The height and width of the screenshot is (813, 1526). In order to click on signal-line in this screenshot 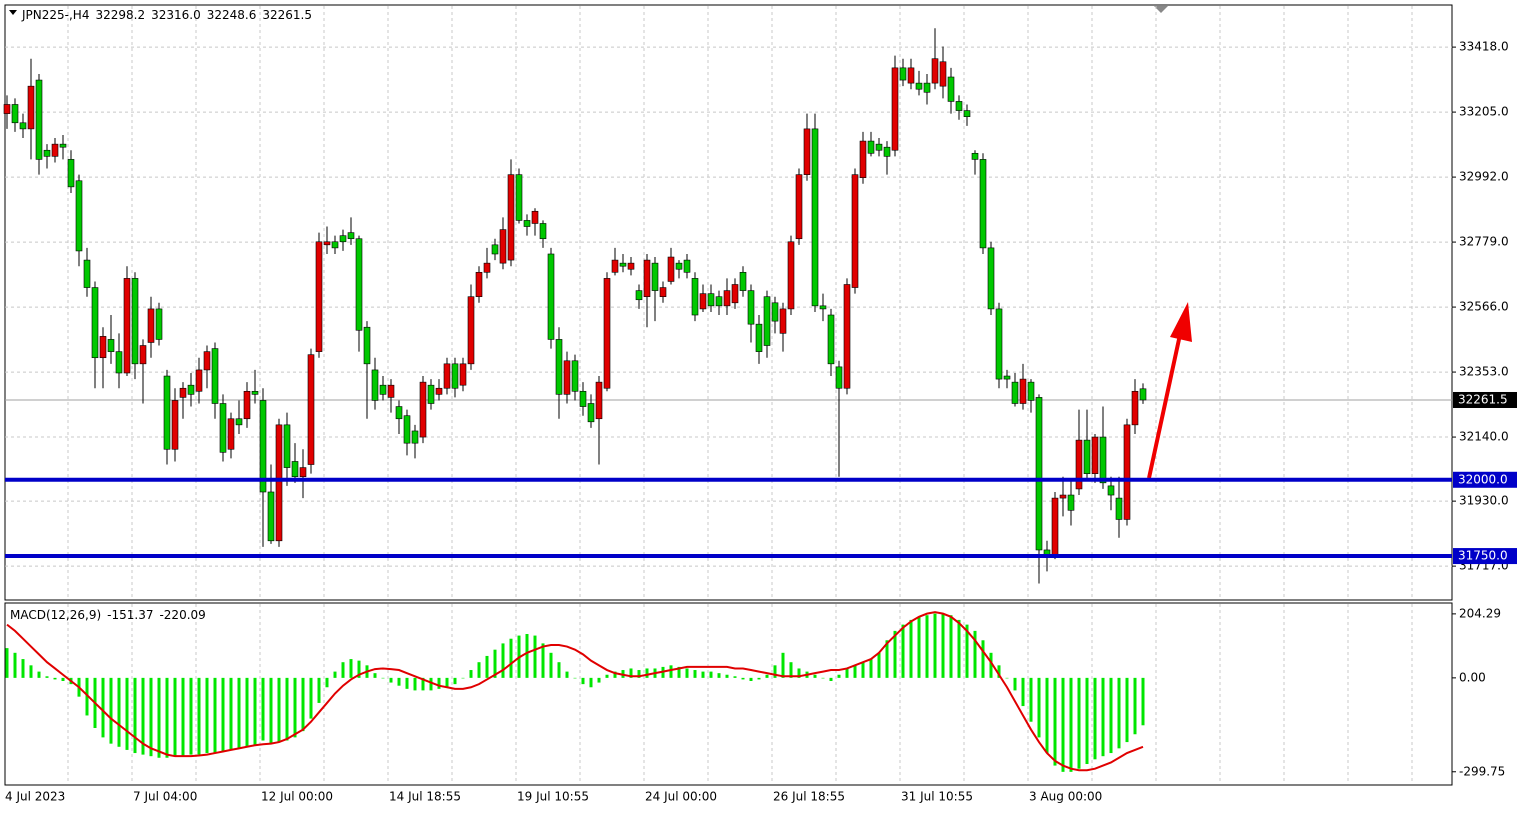, I will do `click(575, 691)`.